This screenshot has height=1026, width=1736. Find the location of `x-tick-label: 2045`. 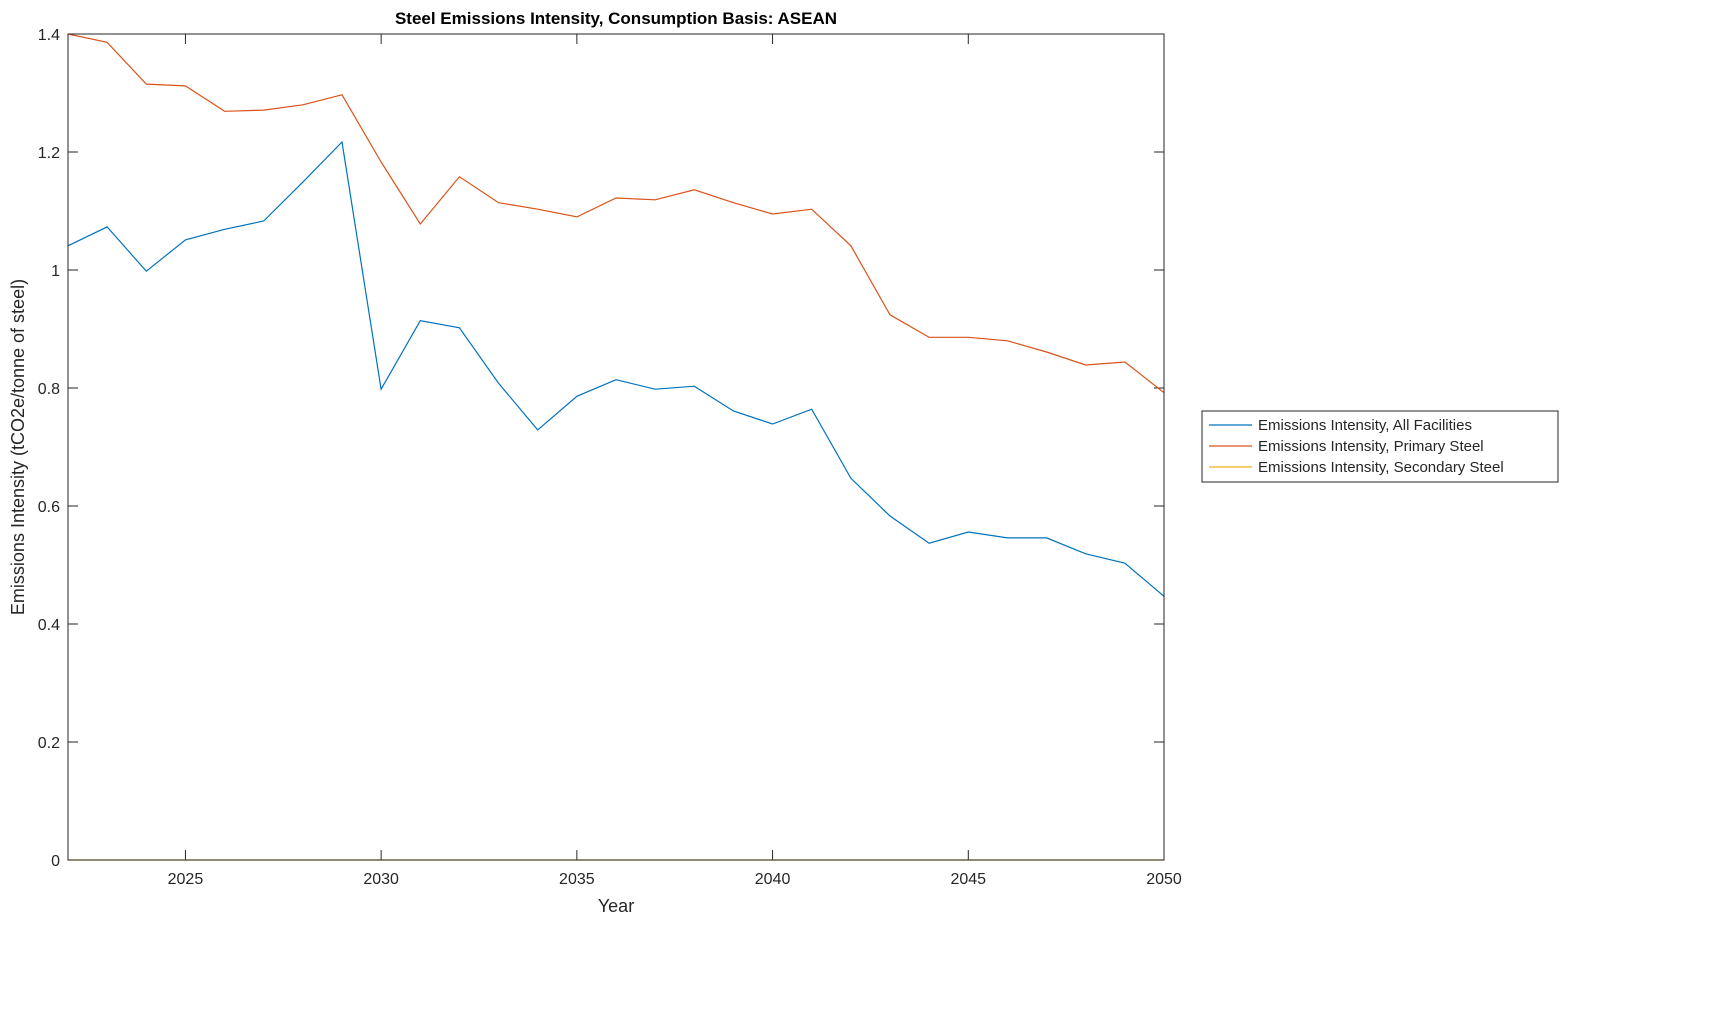

x-tick-label: 2045 is located at coordinates (968, 879).